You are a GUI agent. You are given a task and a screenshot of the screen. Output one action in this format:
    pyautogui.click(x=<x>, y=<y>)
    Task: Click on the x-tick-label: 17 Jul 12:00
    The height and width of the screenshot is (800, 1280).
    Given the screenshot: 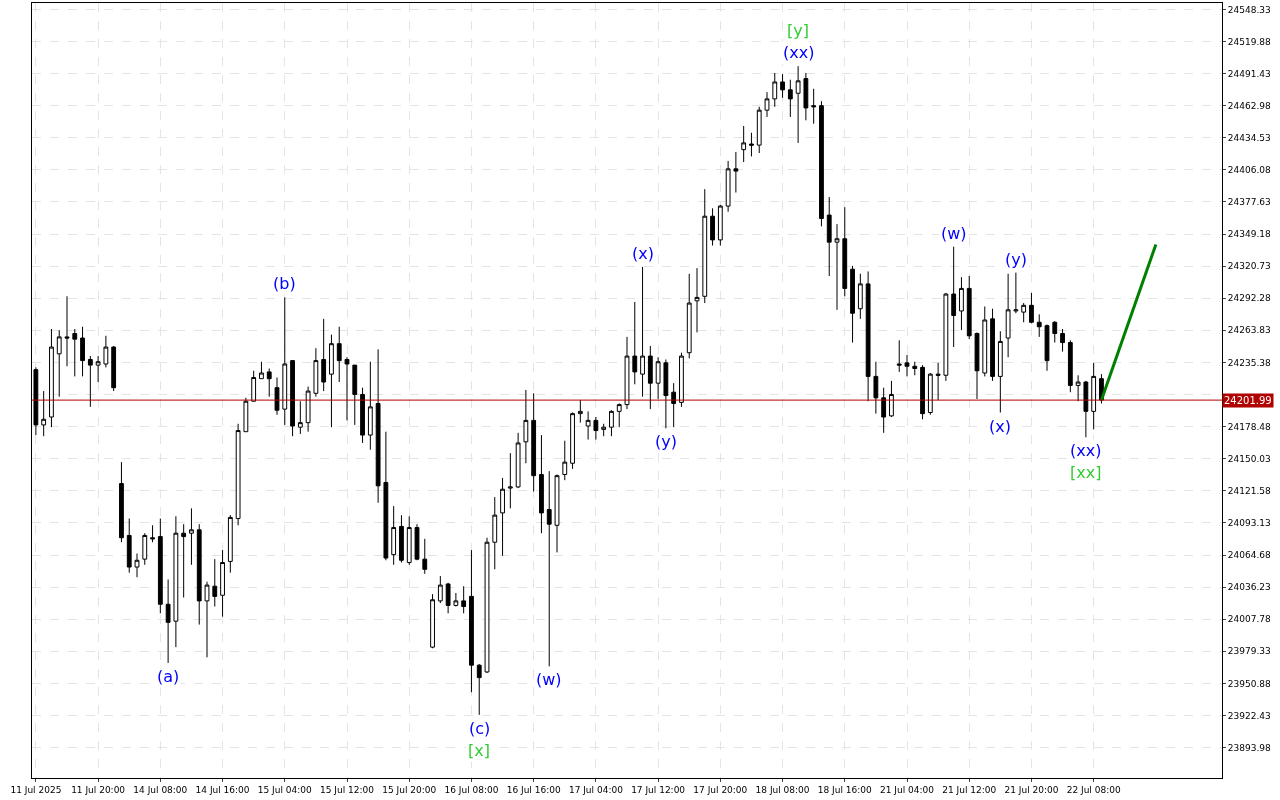 What is the action you would take?
    pyautogui.click(x=658, y=789)
    